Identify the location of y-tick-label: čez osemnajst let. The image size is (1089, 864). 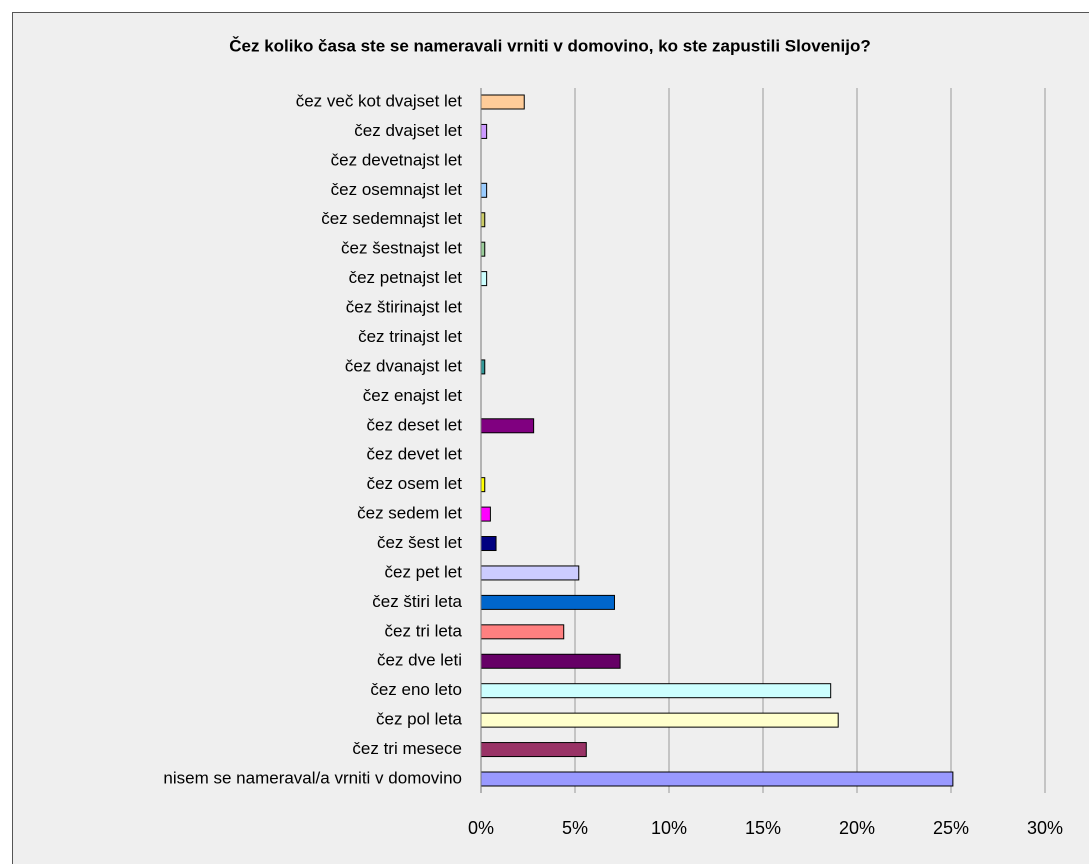
(397, 189).